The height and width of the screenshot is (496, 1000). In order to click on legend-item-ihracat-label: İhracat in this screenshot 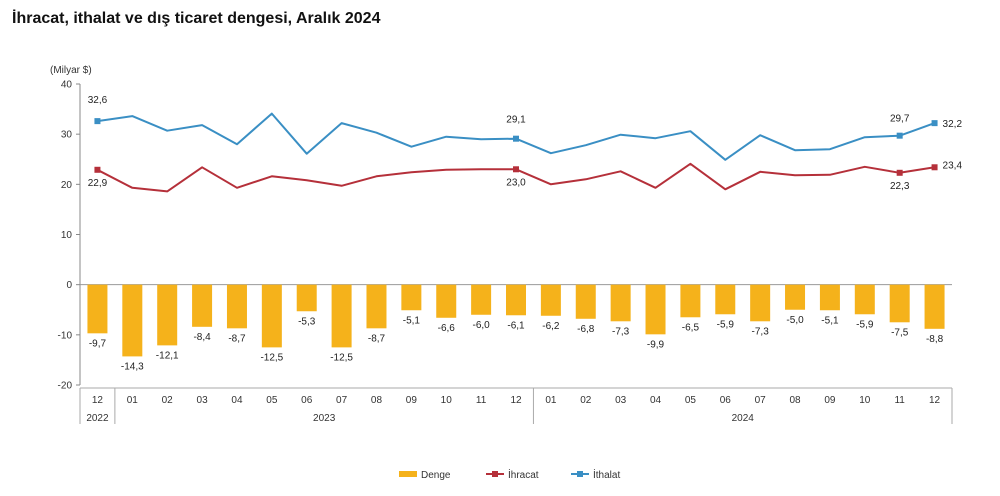, I will do `click(523, 474)`.